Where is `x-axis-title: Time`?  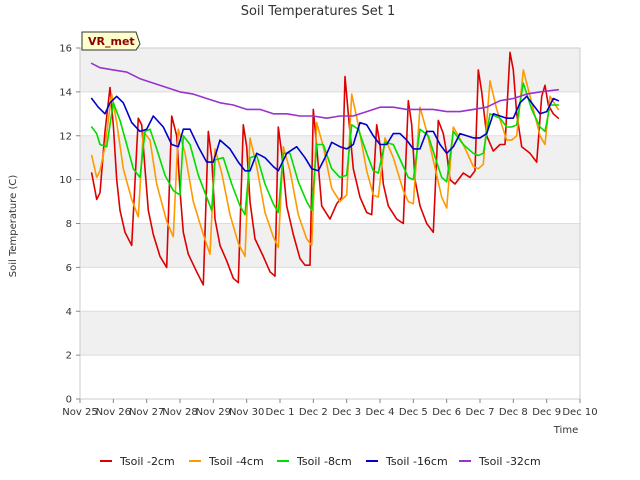 x-axis-title: Time is located at coordinates (565, 430).